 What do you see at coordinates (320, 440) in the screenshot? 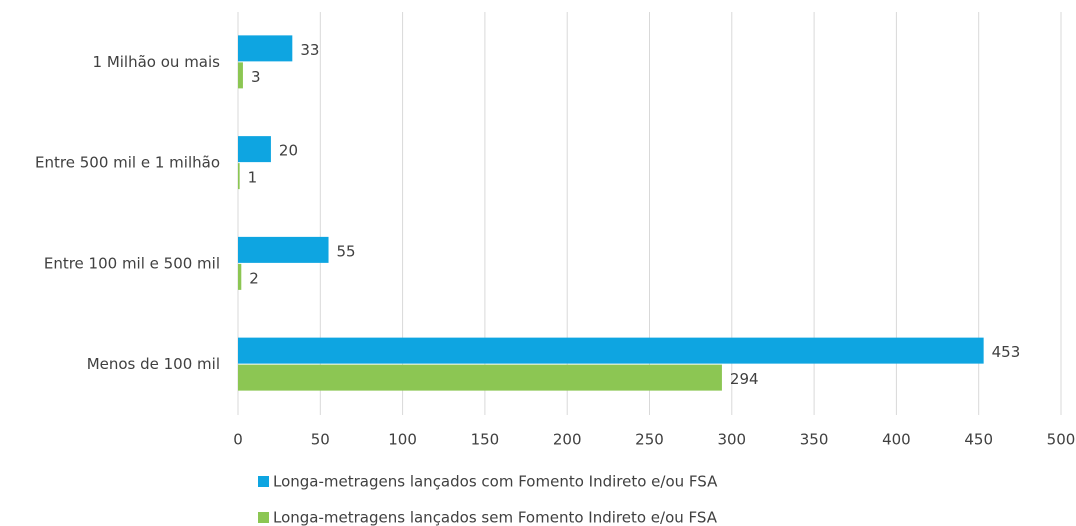
I see `x-tick-label: 50` at bounding box center [320, 440].